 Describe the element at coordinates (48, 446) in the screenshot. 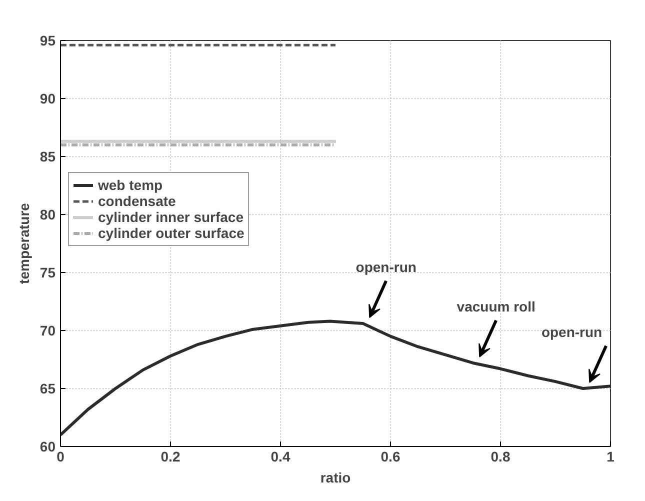

I see `y-tick-label: 60` at that location.